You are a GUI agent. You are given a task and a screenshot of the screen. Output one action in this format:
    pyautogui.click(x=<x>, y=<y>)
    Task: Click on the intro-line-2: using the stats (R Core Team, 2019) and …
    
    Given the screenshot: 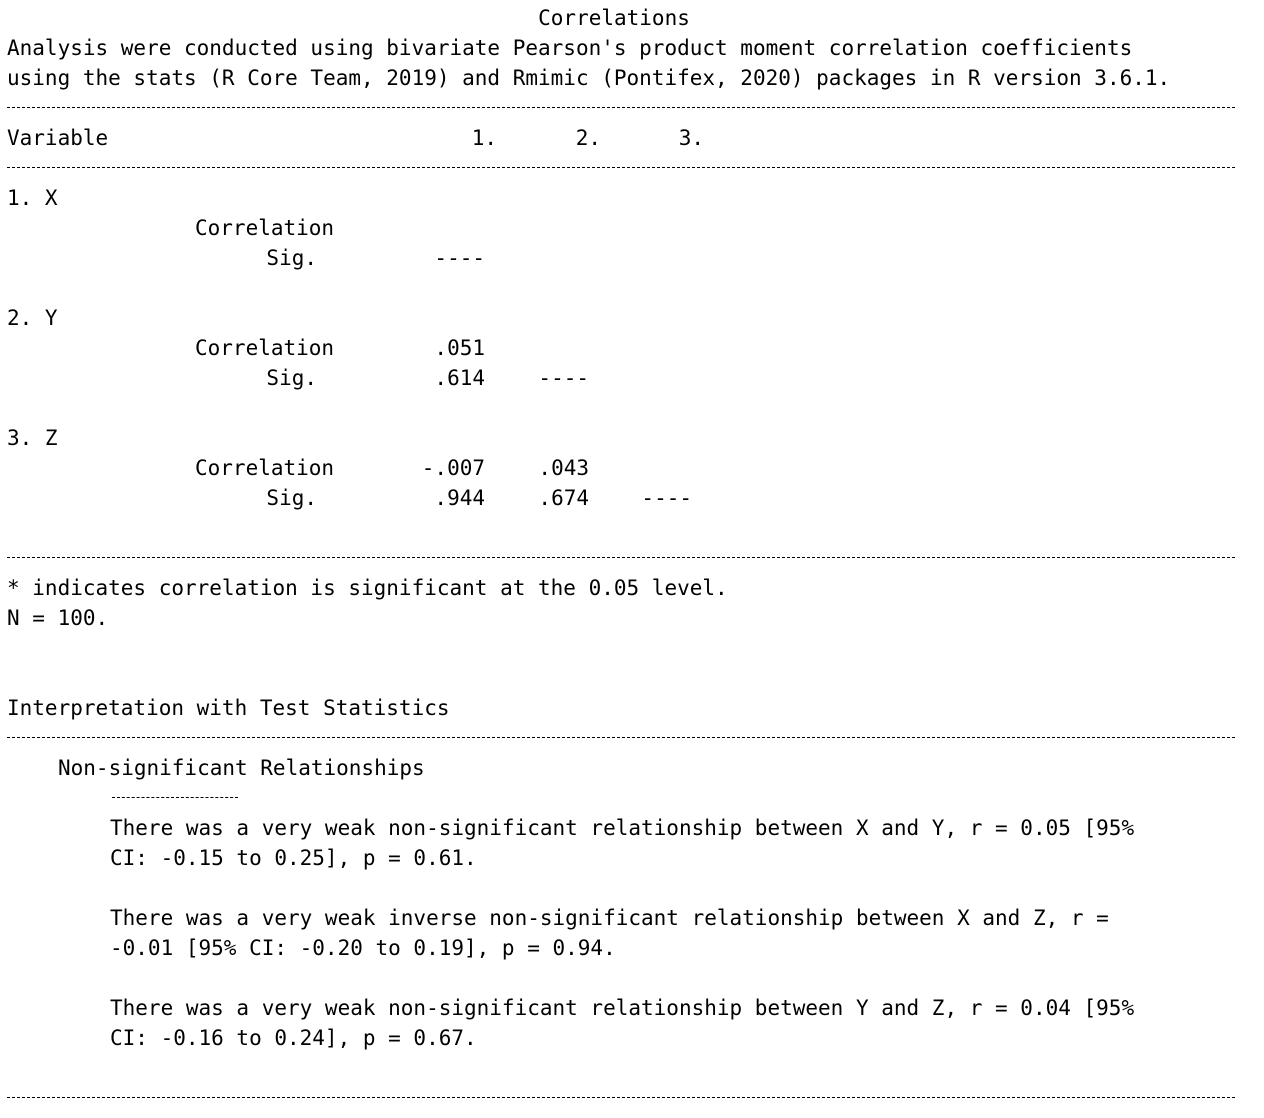 What is the action you would take?
    pyautogui.click(x=589, y=78)
    